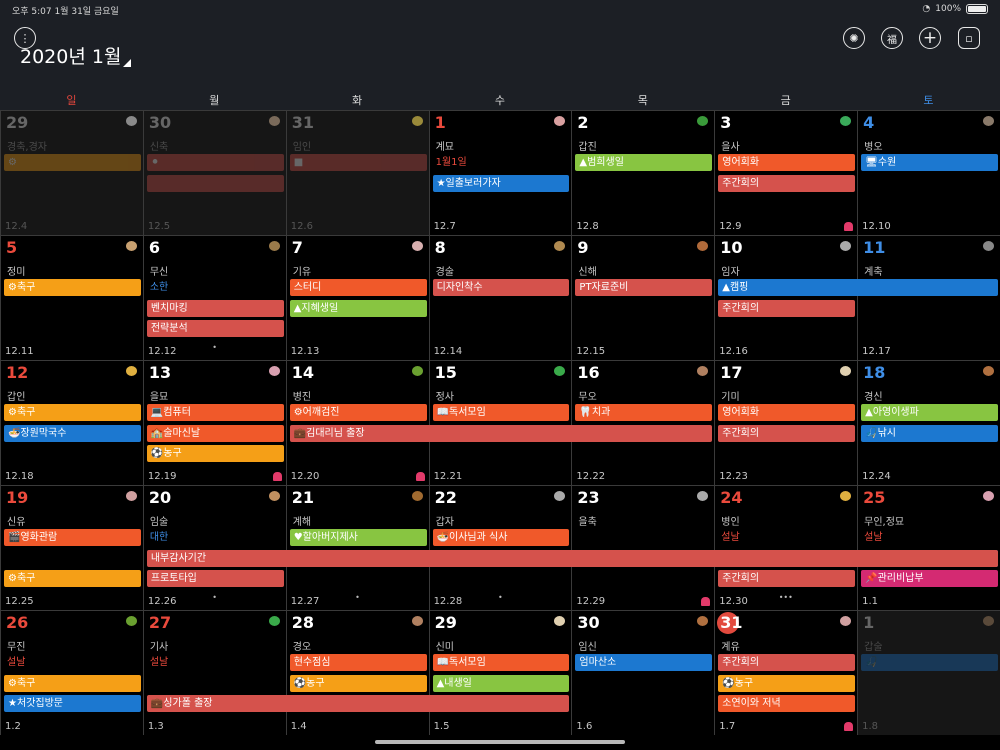 The width and height of the screenshot is (1000, 750). What do you see at coordinates (358, 703) in the screenshot?
I see `event-bar: 💼싱가폴 출장` at bounding box center [358, 703].